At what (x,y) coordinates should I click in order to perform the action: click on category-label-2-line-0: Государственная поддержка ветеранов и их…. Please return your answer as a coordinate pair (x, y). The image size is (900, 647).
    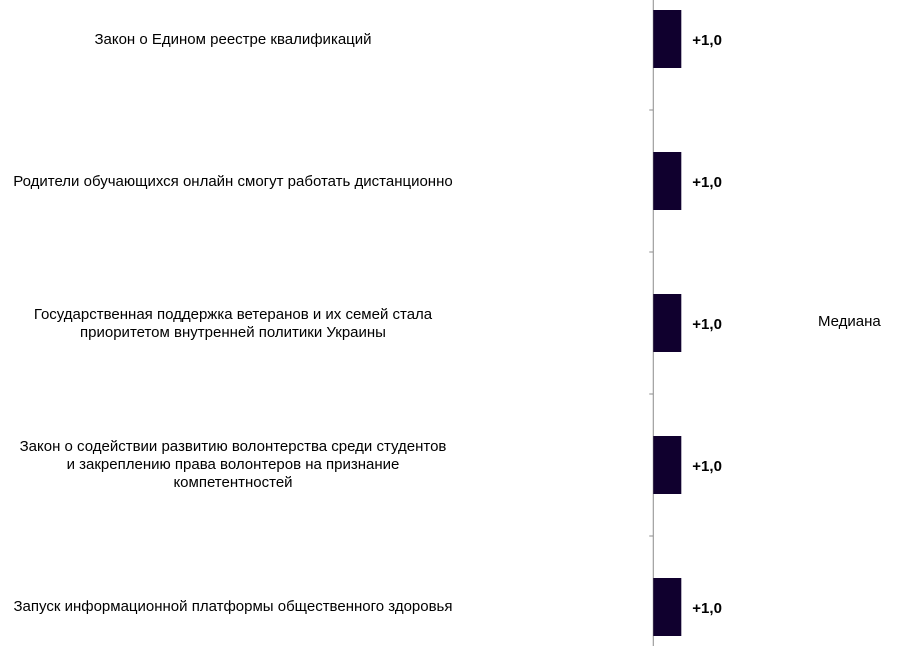
    Looking at the image, I should click on (233, 314).